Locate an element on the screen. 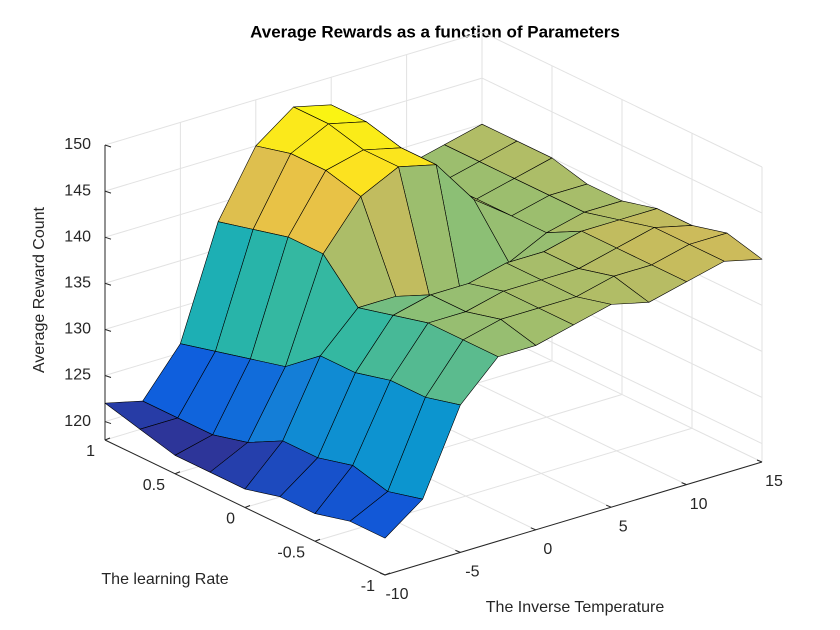 The image size is (840, 630). x-tick-label: 10 is located at coordinates (699, 504).